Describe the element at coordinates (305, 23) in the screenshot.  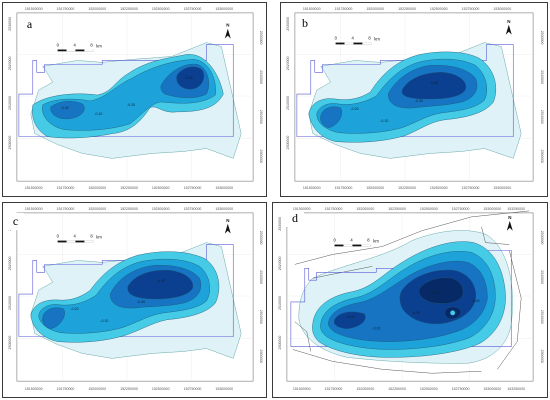
I see `panel-label: b` at that location.